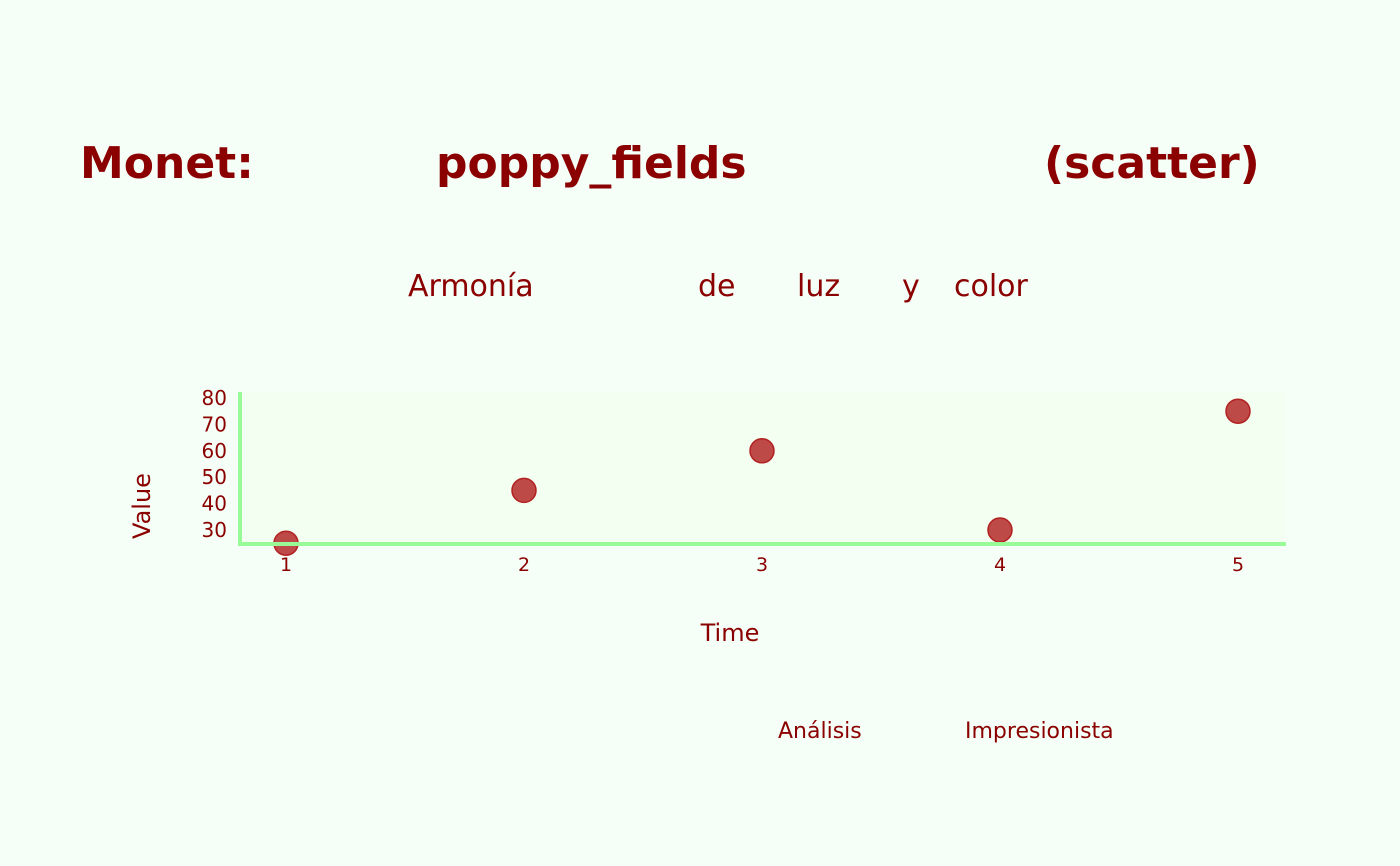 The image size is (1400, 866). Describe the element at coordinates (214, 477) in the screenshot. I see `y-tick-label: 50` at that location.